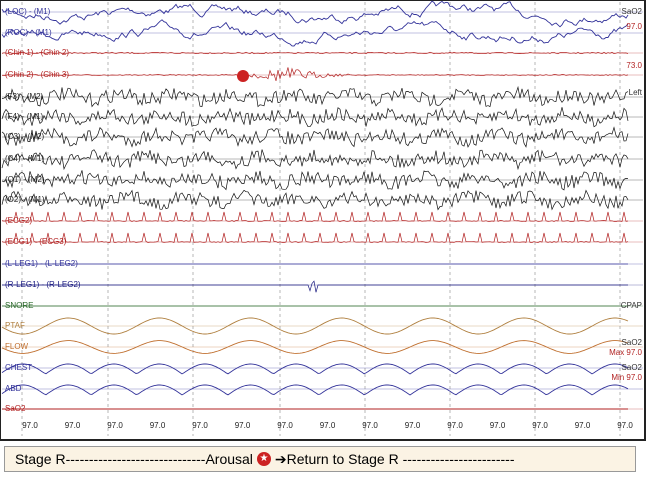  I want to click on channel-label: (O2) - (M1), so click(25, 199).